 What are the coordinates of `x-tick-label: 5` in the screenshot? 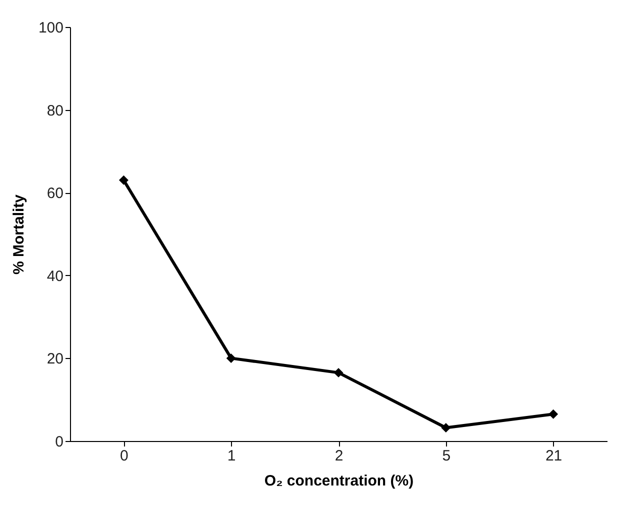 It's located at (446, 456).